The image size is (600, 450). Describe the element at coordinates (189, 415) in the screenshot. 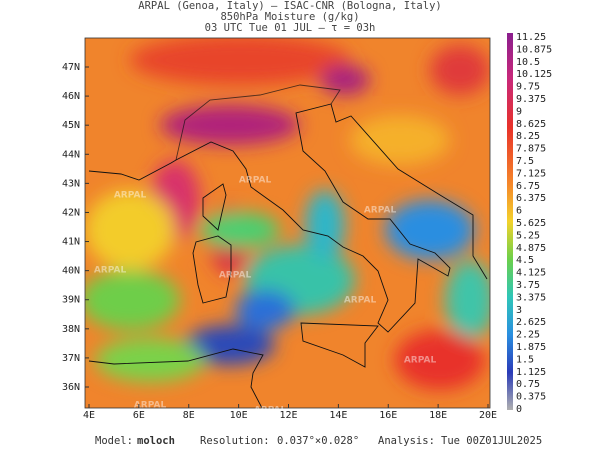

I see `lon-label: 8E` at that location.